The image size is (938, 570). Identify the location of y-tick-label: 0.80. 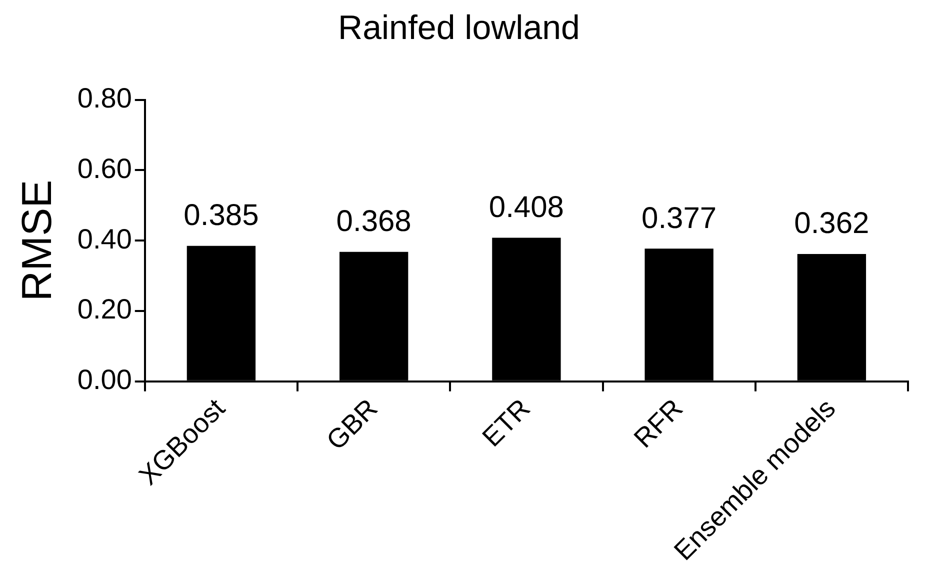
(104, 98).